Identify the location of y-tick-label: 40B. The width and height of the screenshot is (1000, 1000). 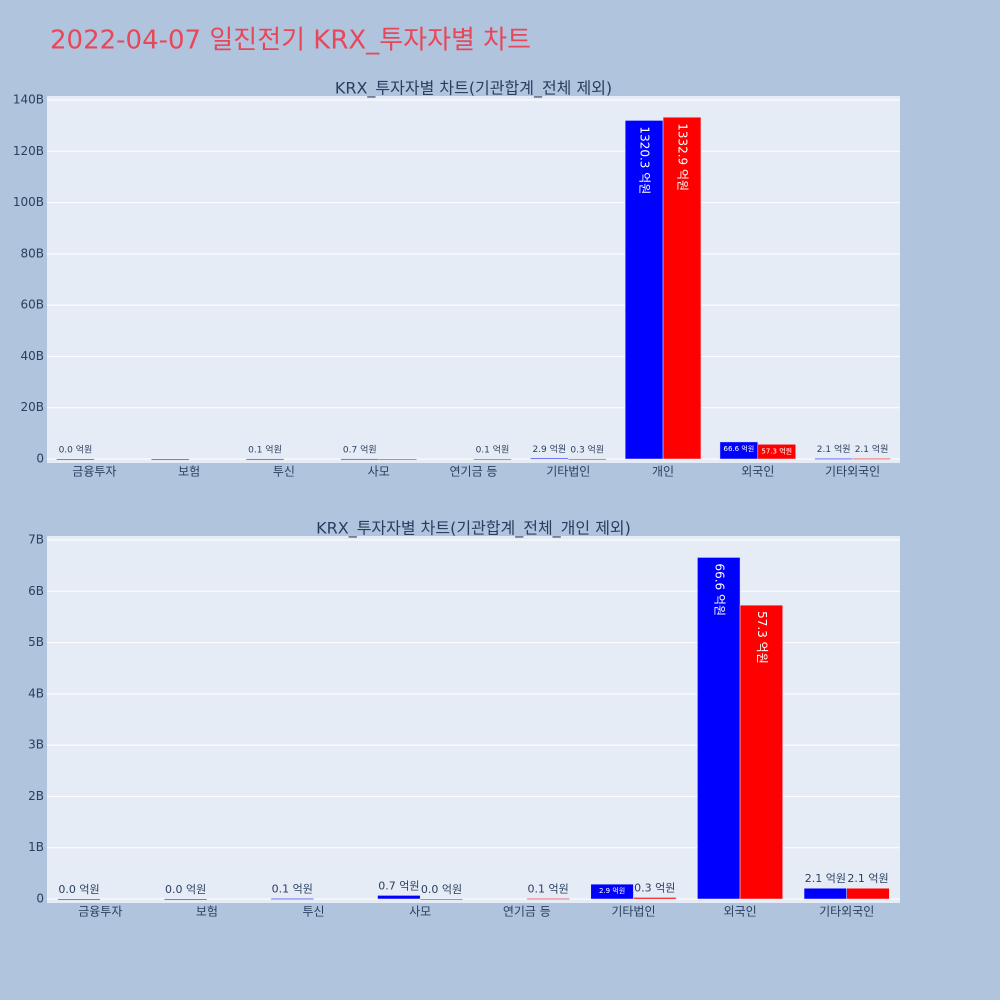
(32, 356).